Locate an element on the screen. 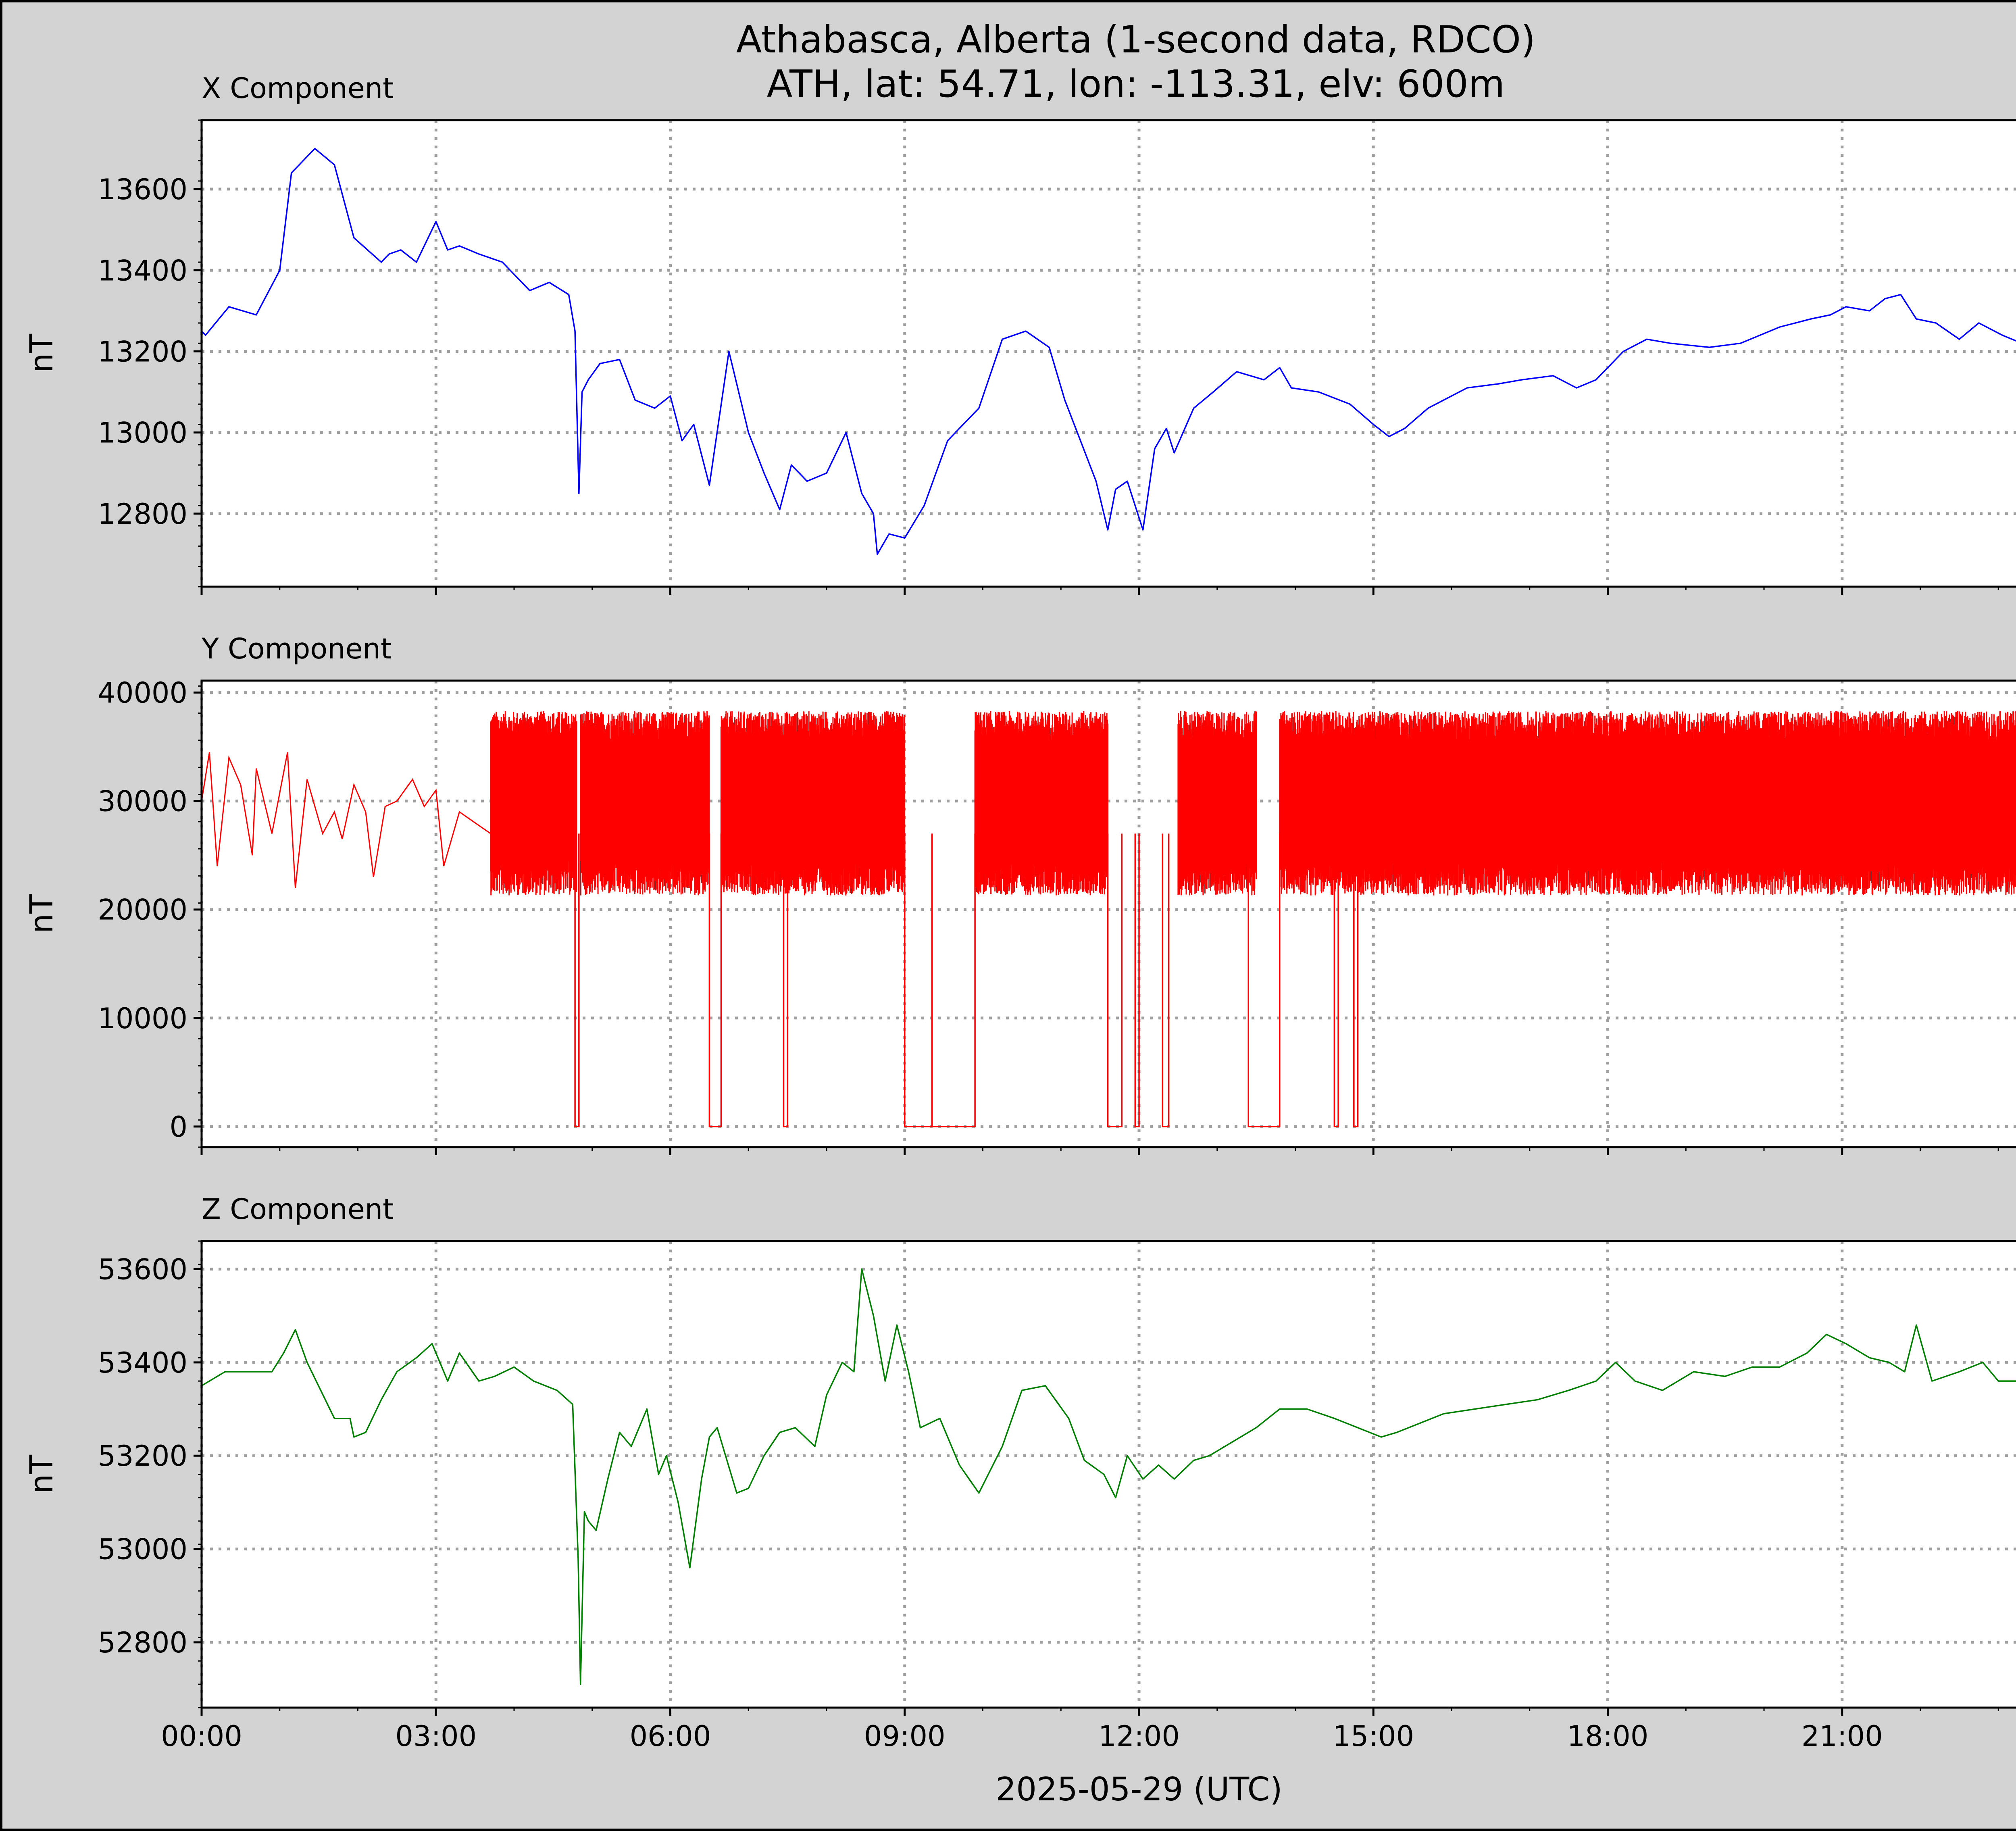 The height and width of the screenshot is (1831, 2016). z-component-xtick-label: 15:00 is located at coordinates (1373, 1736).